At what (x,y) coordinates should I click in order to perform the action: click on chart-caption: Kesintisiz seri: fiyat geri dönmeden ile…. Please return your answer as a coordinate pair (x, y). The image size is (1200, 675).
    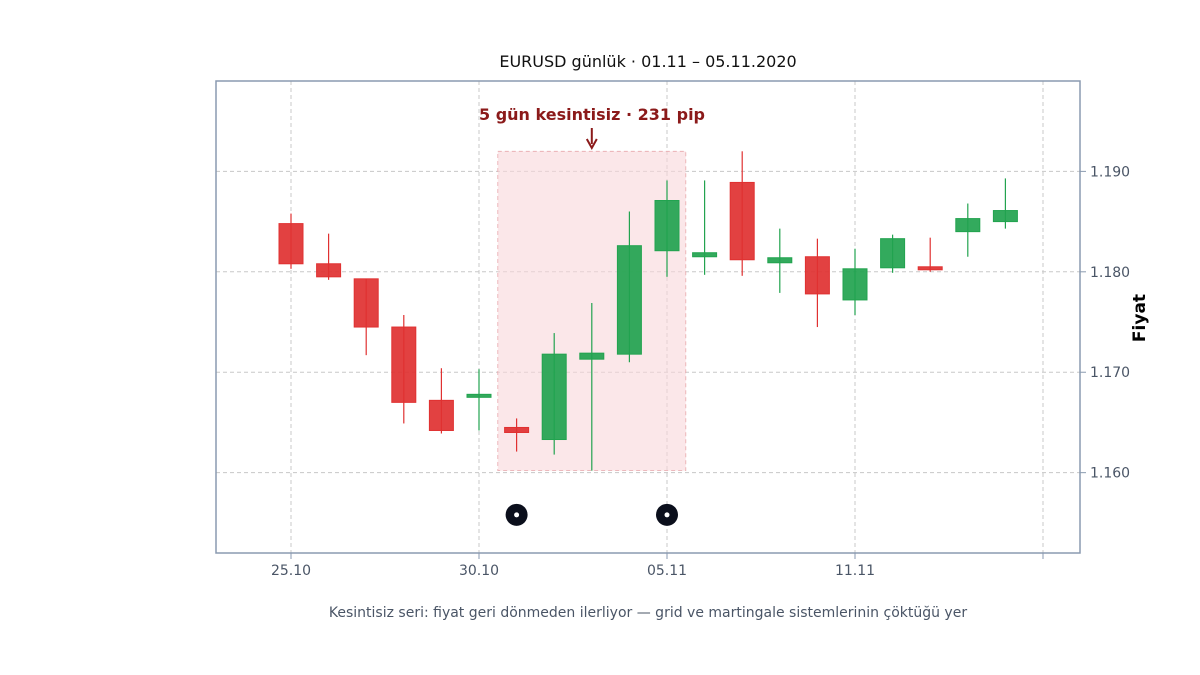
    Looking at the image, I should click on (648, 613).